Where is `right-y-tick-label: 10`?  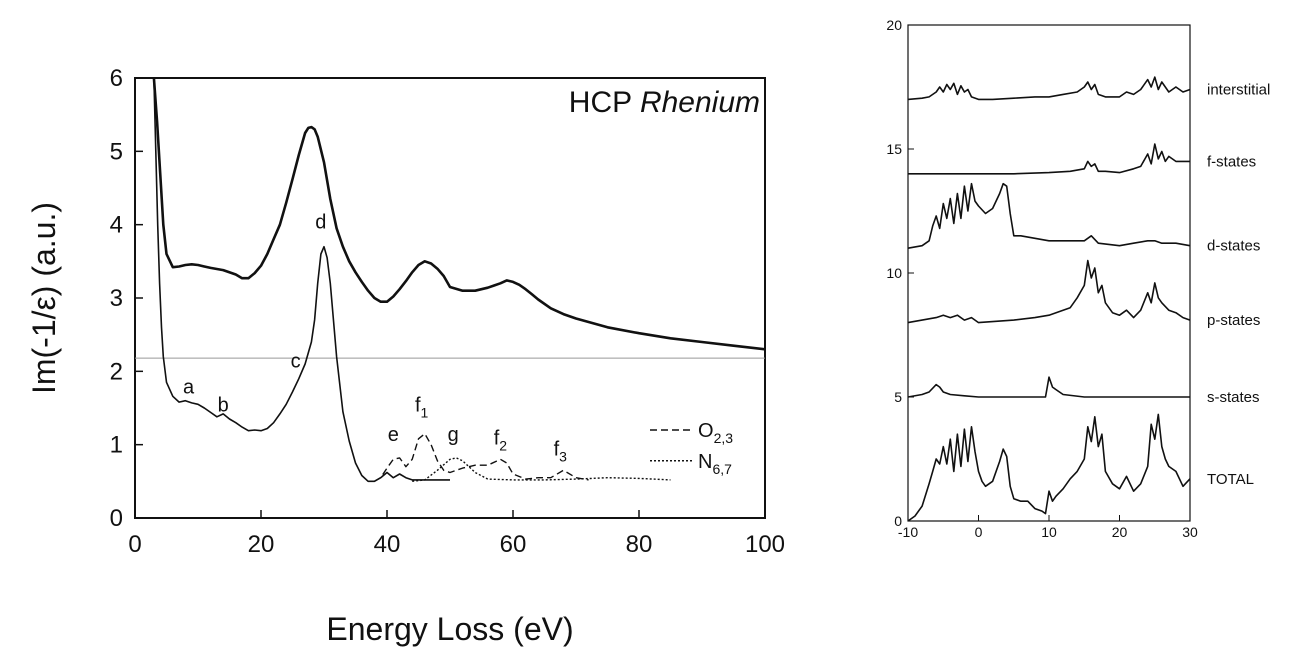 right-y-tick-label: 10 is located at coordinates (894, 273).